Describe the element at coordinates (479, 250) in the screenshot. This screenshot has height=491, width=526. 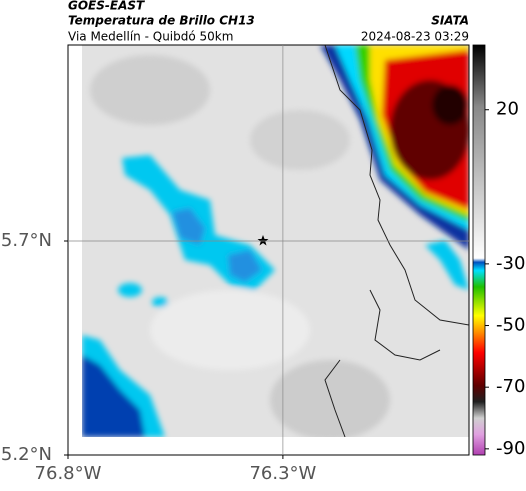
I see `colorbar` at that location.